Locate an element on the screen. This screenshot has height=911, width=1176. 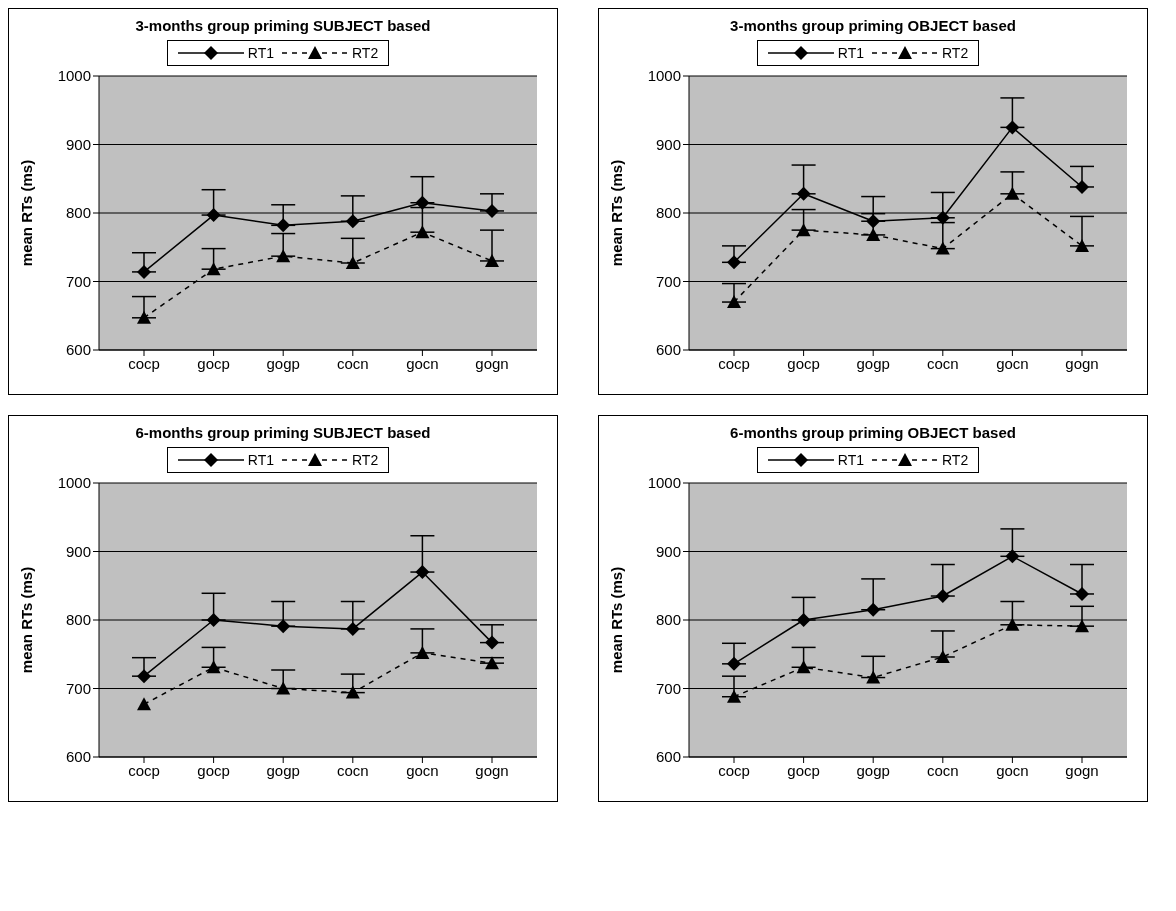
chart-title: 6-months group priming OBJECT based is located at coordinates (873, 432).